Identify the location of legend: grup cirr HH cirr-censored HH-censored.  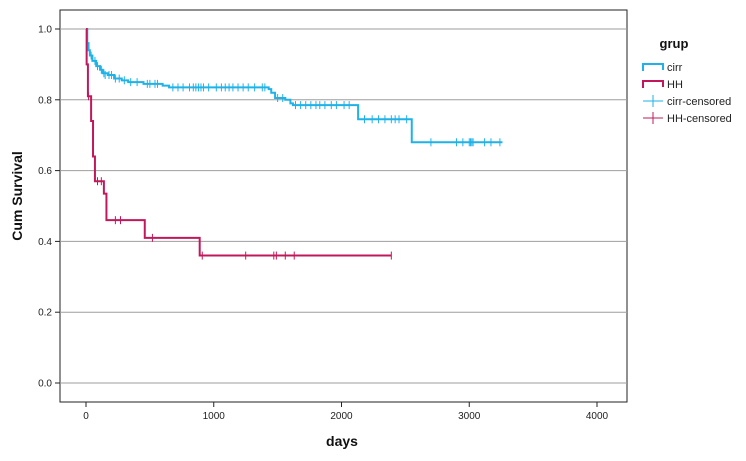
(687, 80).